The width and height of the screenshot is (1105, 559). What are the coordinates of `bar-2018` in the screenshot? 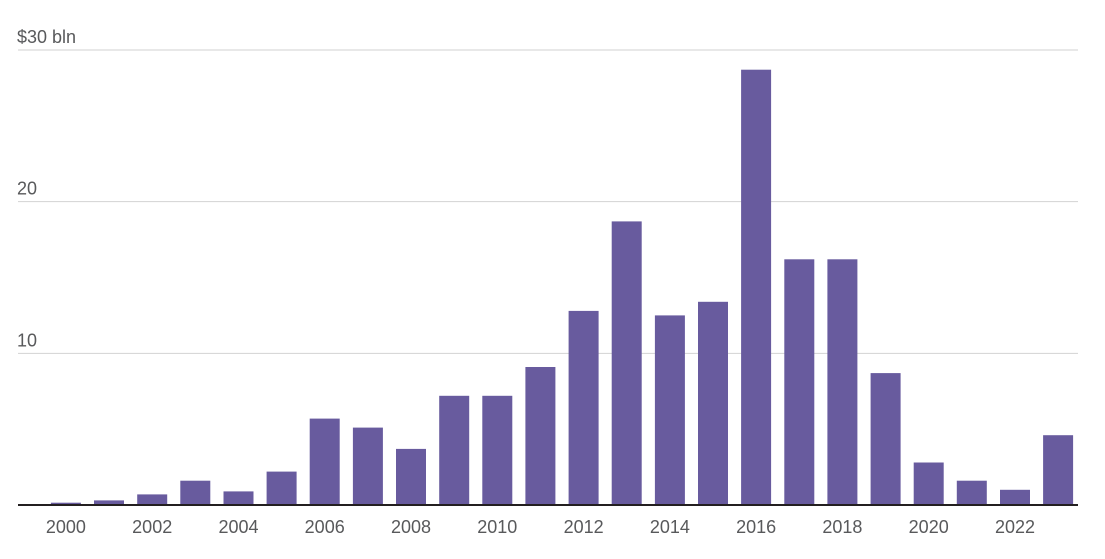 It's located at (842, 382).